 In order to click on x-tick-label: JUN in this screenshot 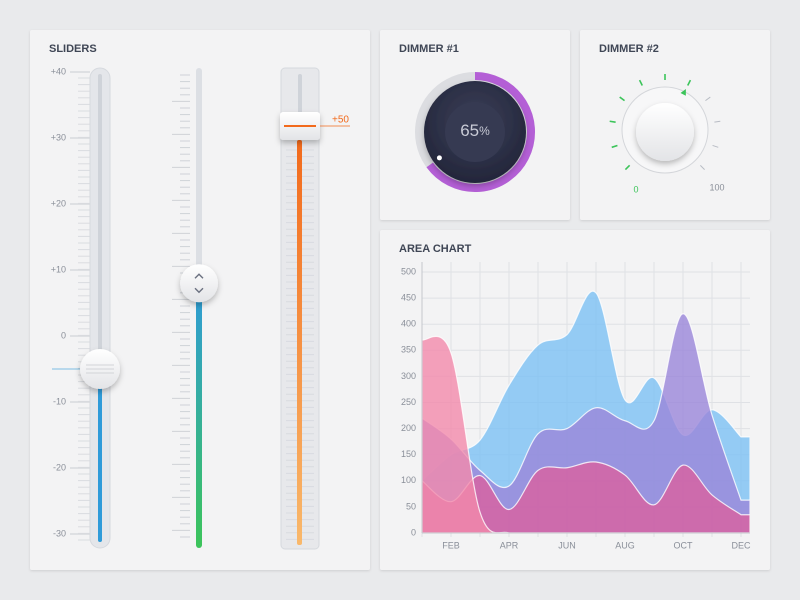, I will do `click(567, 545)`.